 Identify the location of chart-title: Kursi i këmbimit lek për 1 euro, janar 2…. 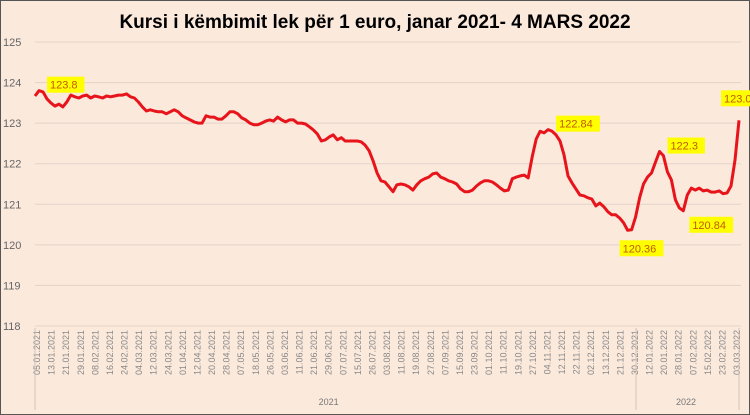
(375, 22).